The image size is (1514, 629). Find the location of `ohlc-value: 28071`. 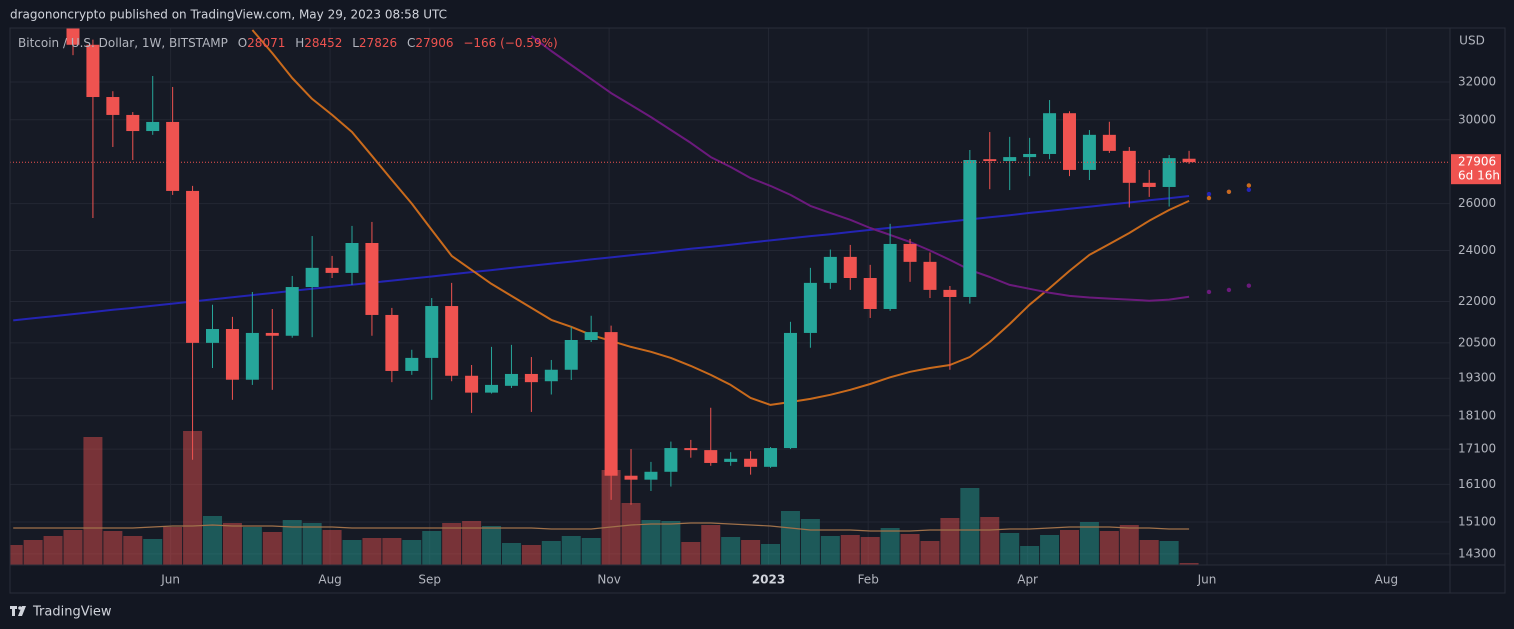

ohlc-value: 28071 is located at coordinates (266, 43).